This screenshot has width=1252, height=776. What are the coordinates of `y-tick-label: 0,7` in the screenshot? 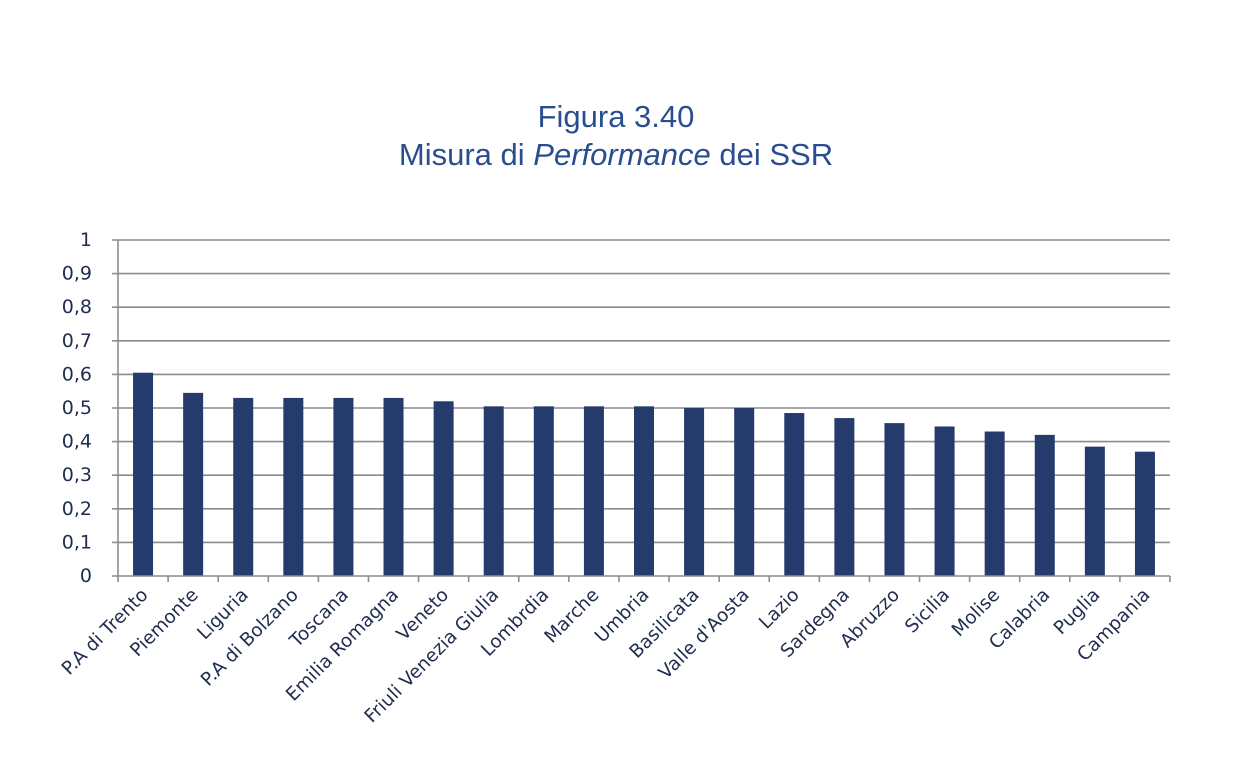 It's located at (77, 341).